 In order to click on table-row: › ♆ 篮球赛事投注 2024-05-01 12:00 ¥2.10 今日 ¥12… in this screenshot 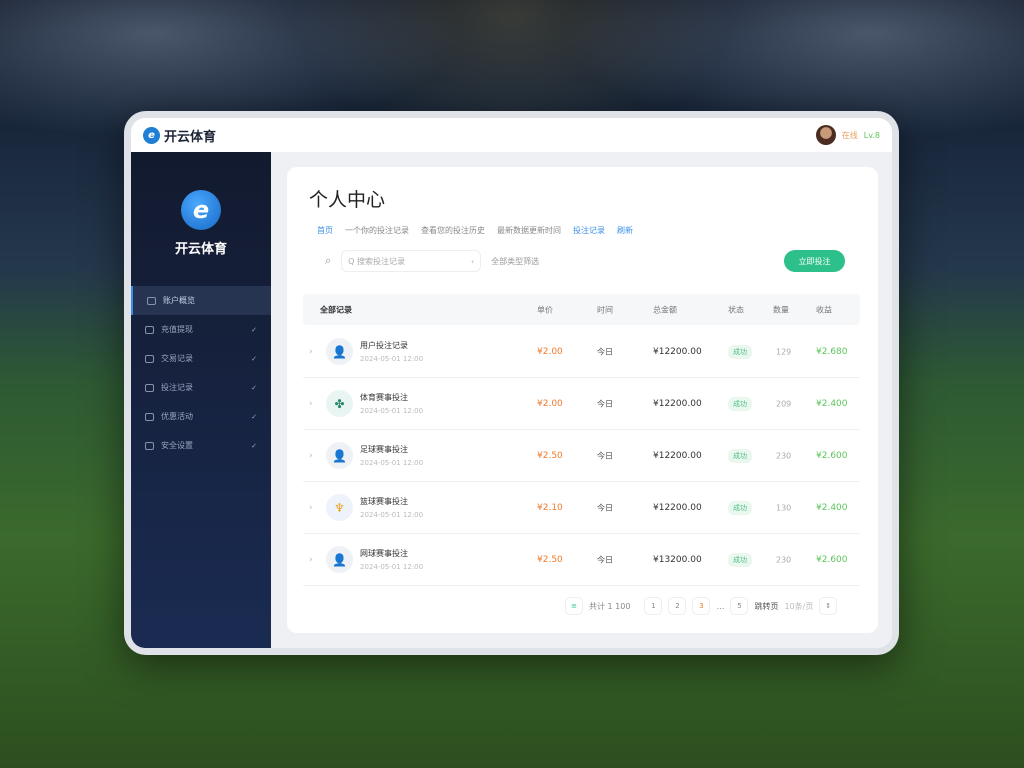, I will do `click(581, 508)`.